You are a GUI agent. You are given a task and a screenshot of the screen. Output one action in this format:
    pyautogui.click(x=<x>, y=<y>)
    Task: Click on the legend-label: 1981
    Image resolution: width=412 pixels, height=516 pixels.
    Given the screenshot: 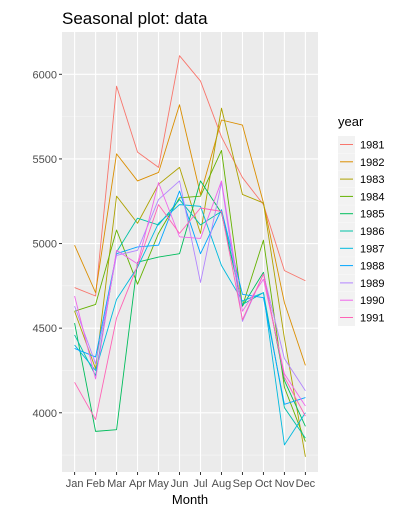 What is the action you would take?
    pyautogui.click(x=372, y=146)
    